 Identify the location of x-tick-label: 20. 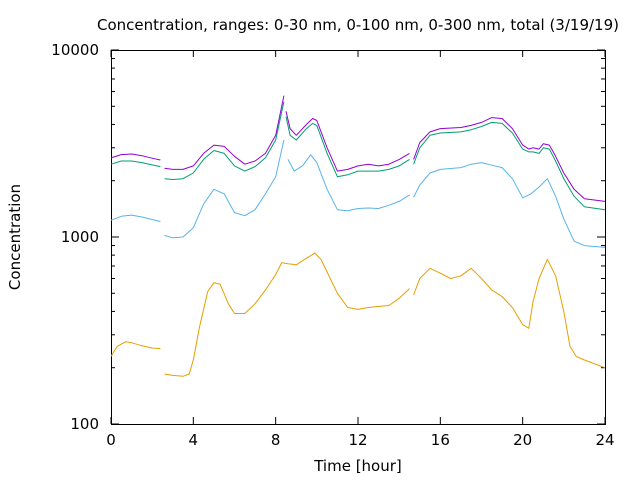
(522, 440).